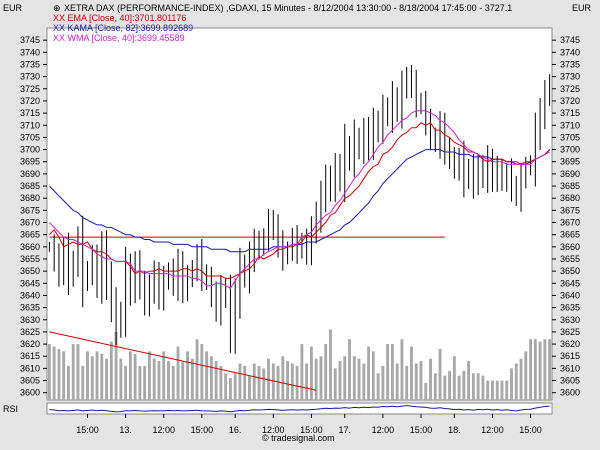 The height and width of the screenshot is (450, 600). What do you see at coordinates (570, 137) in the screenshot?
I see `y-tick-label-right: 3705` at bounding box center [570, 137].